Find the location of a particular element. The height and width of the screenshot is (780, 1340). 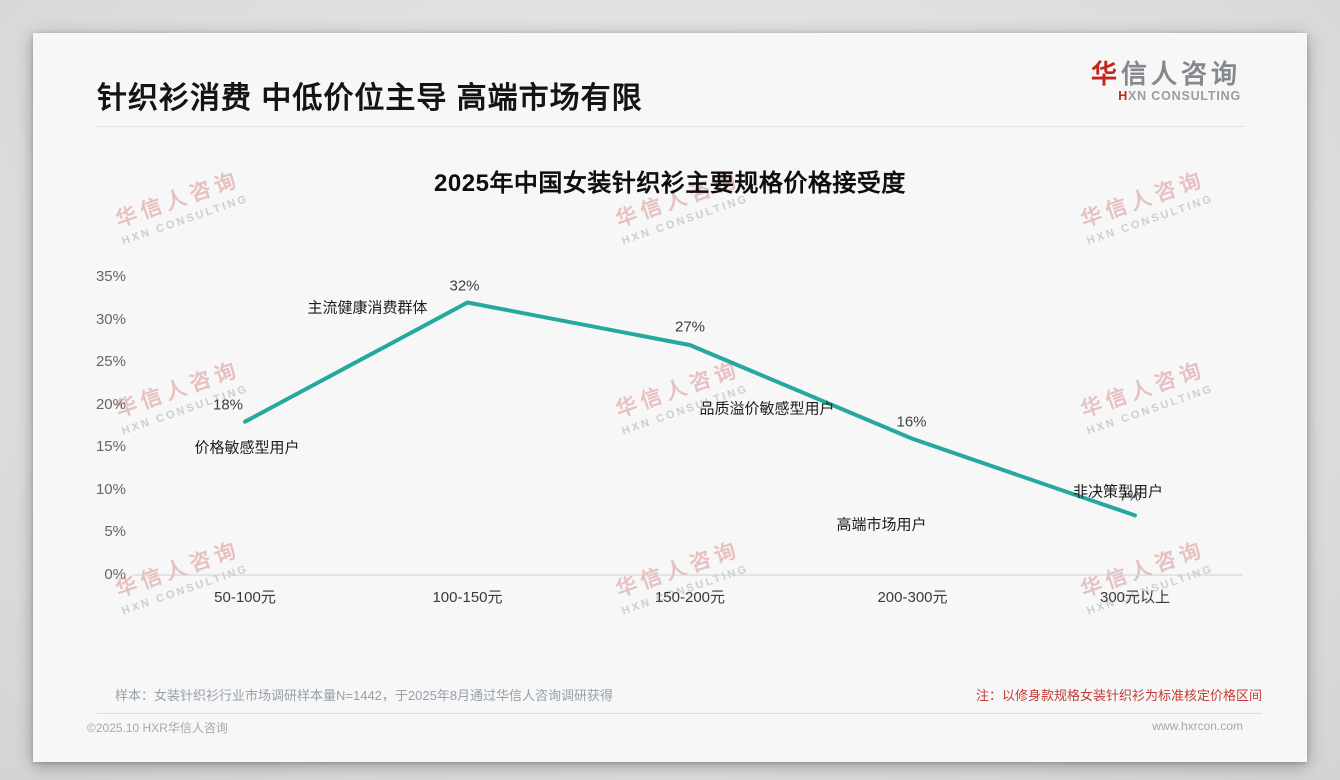

company-logo: 华信人咨询 HXN CONSULTING is located at coordinates (1166, 81).